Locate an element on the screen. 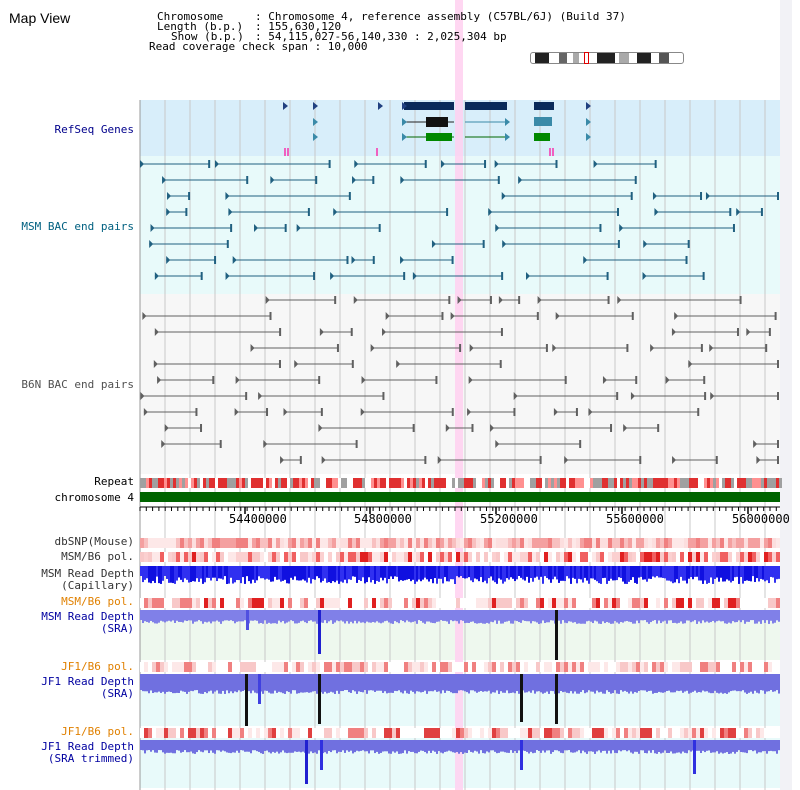 The image size is (800, 790). track-label-msm-b6-pol-2: MSM/B6 pol. is located at coordinates (97, 601).